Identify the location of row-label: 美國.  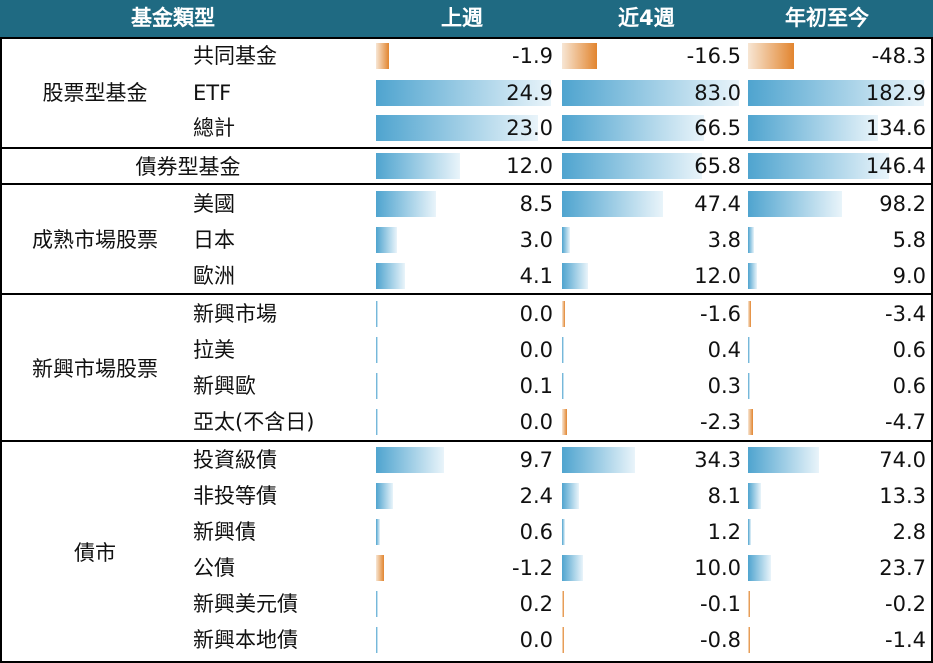
(214, 204).